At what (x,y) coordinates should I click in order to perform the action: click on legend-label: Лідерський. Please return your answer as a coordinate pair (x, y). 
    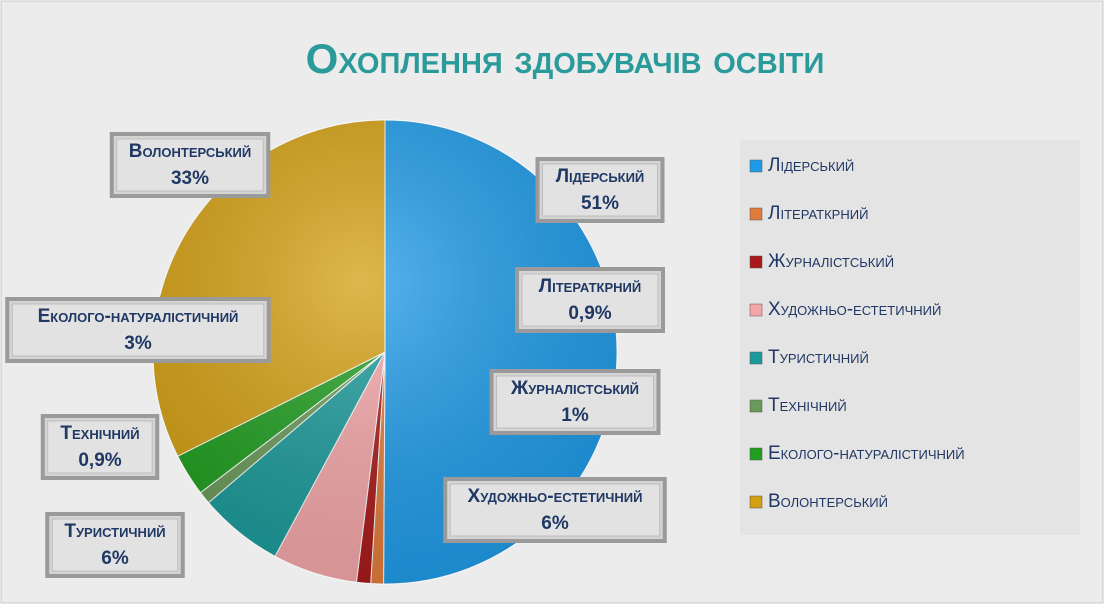
    Looking at the image, I should click on (811, 165).